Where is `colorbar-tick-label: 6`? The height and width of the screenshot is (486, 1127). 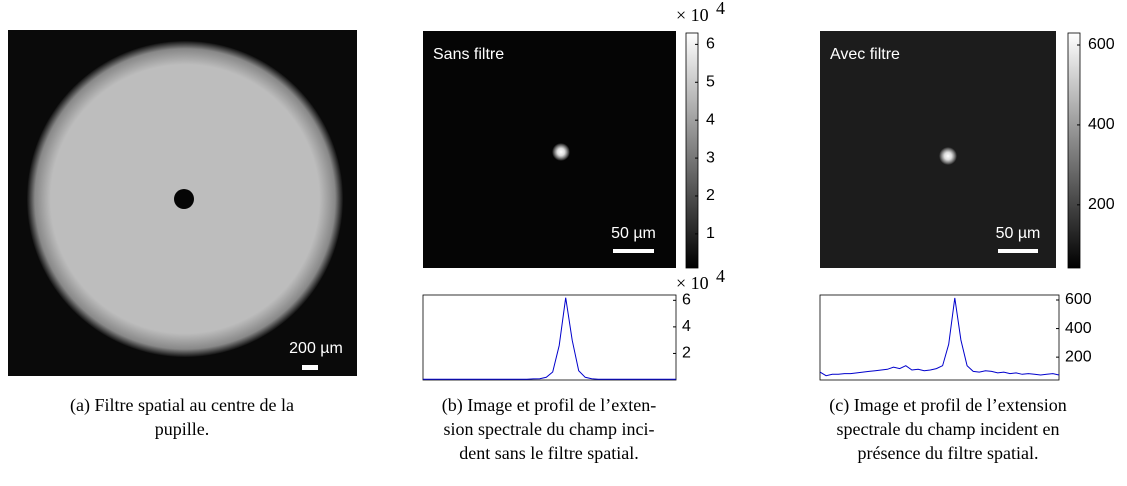 colorbar-tick-label: 6 is located at coordinates (710, 44).